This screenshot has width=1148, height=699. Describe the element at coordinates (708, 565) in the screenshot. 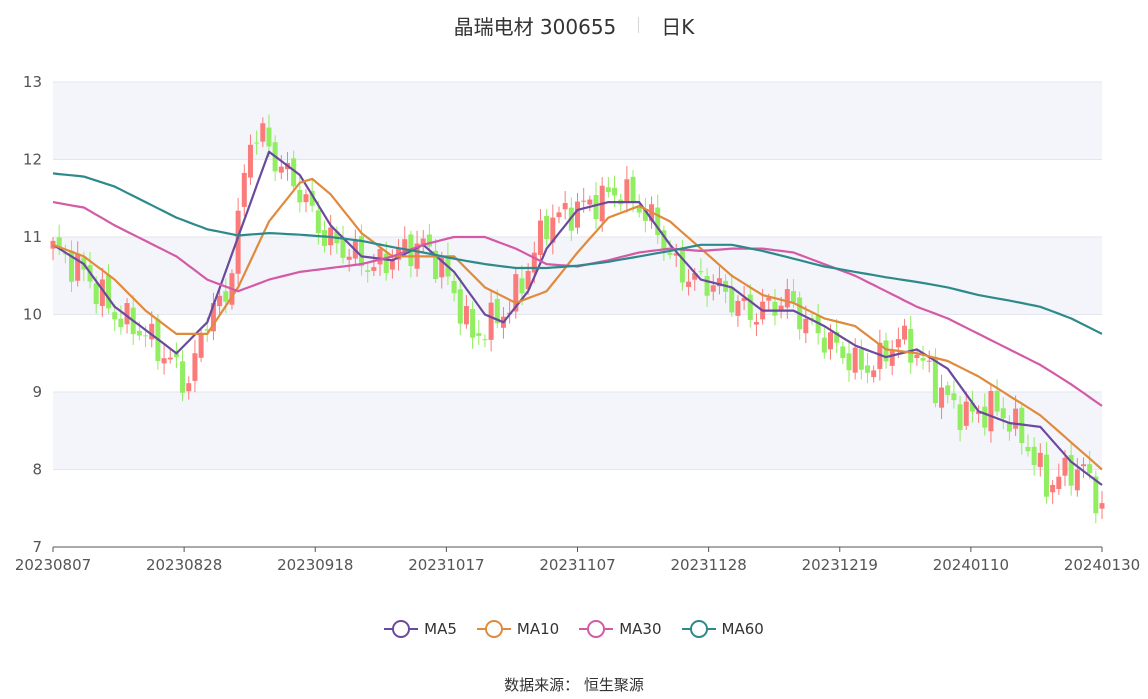

I see `x-tick-label: 20231128` at that location.